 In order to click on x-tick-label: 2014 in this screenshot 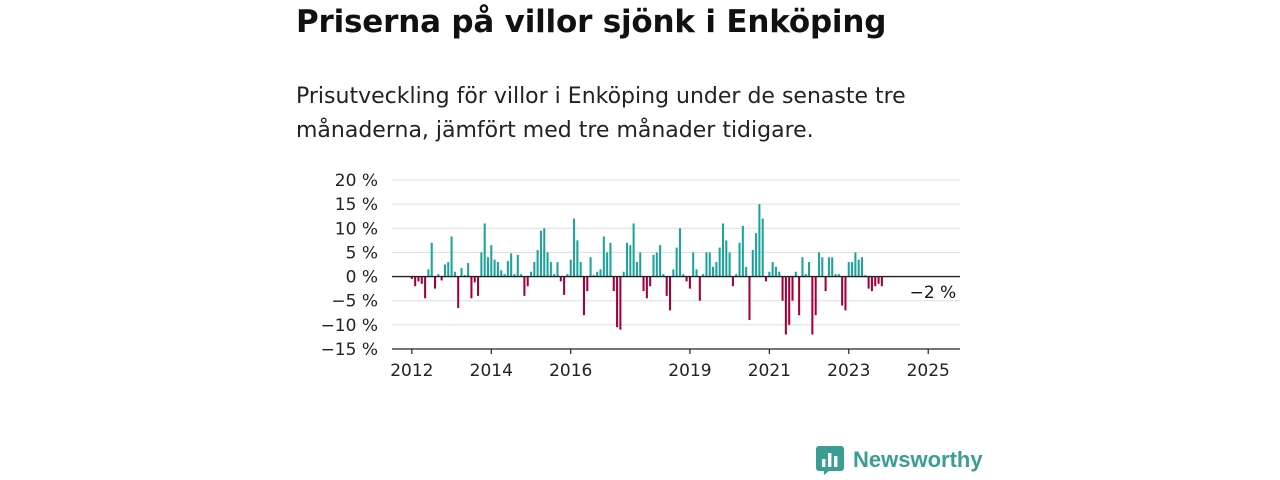, I will do `click(491, 371)`.